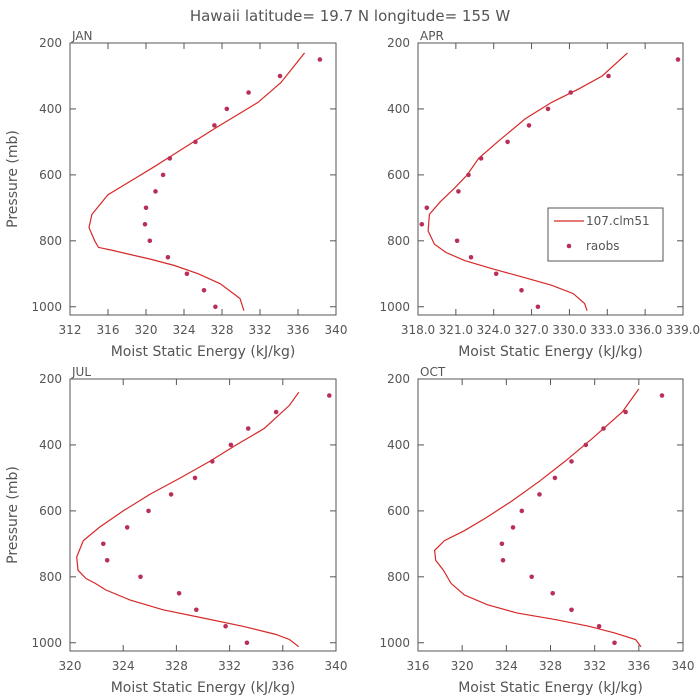  Describe the element at coordinates (531, 330) in the screenshot. I see `x-tick-label: 327.0` at that location.